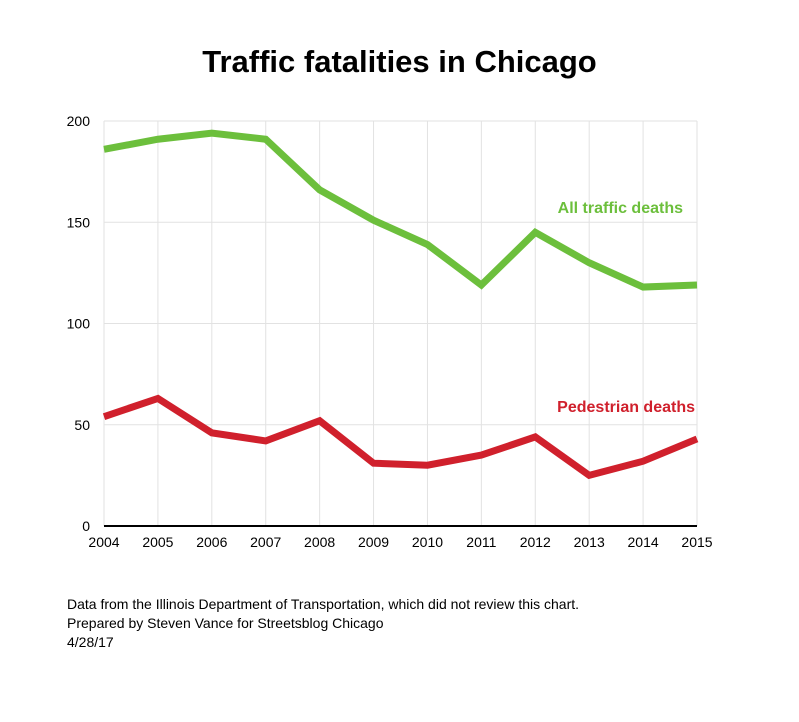 The height and width of the screenshot is (722, 799). What do you see at coordinates (211, 542) in the screenshot?
I see `x-tick-label: 2006` at bounding box center [211, 542].